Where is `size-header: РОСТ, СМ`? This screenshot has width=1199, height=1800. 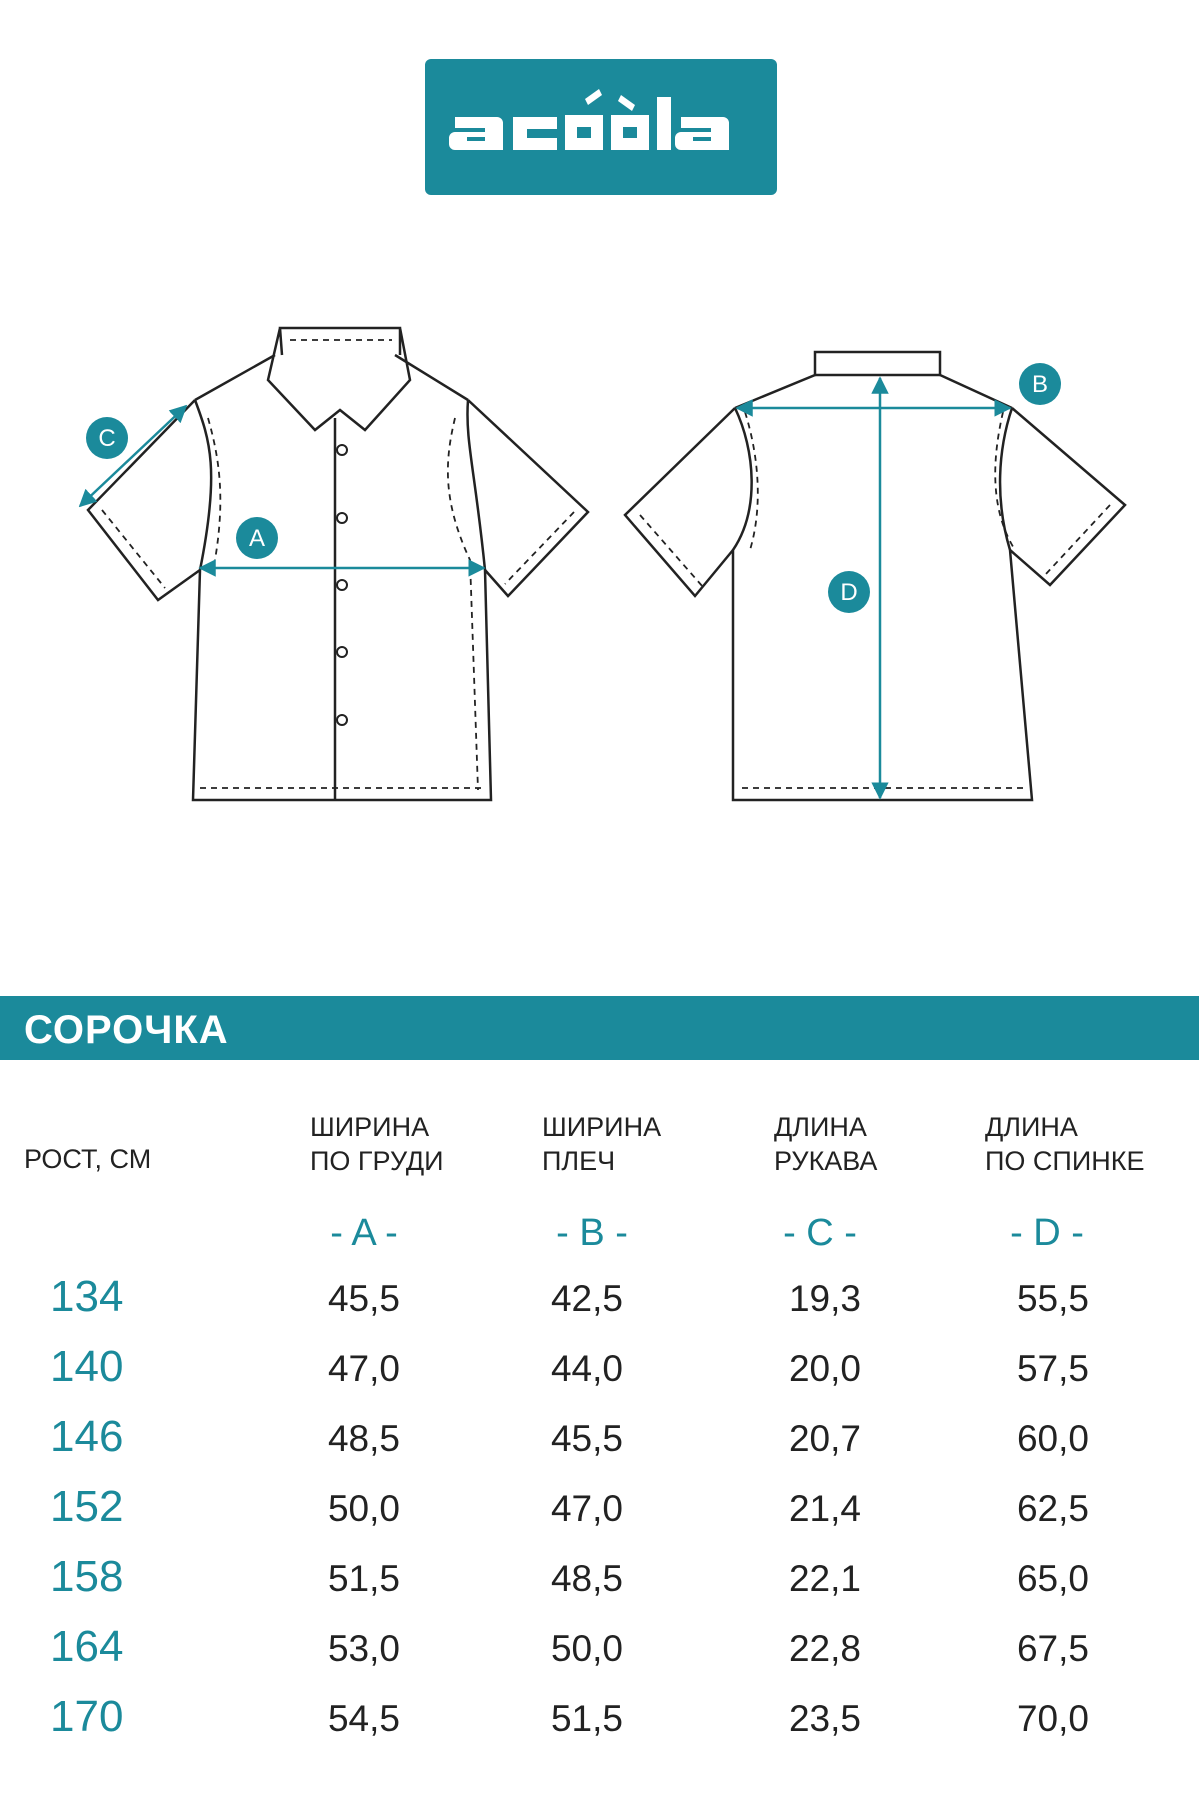 size-header: РОСТ, СМ is located at coordinates (88, 1159).